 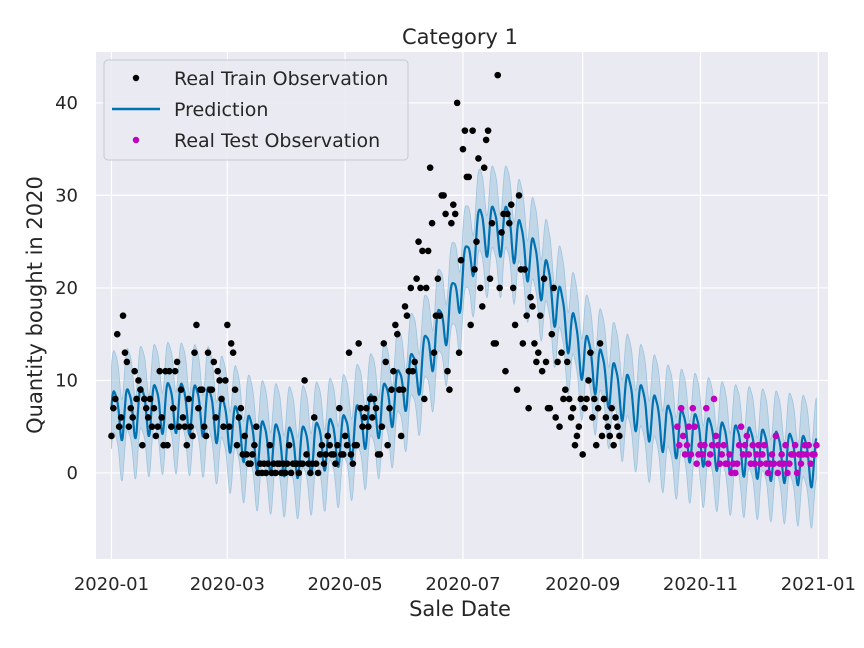 I want to click on x-tick-label: 2020-05, so click(x=345, y=584).